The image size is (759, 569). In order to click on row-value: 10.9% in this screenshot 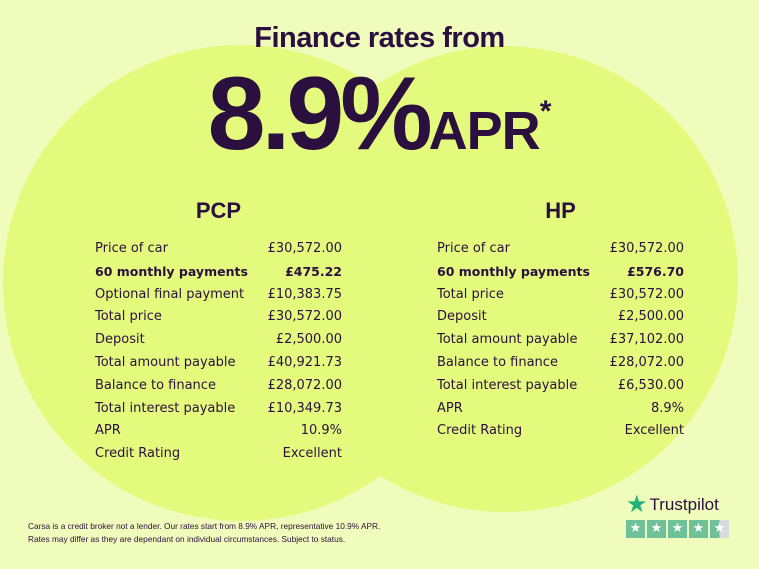, I will do `click(321, 431)`.